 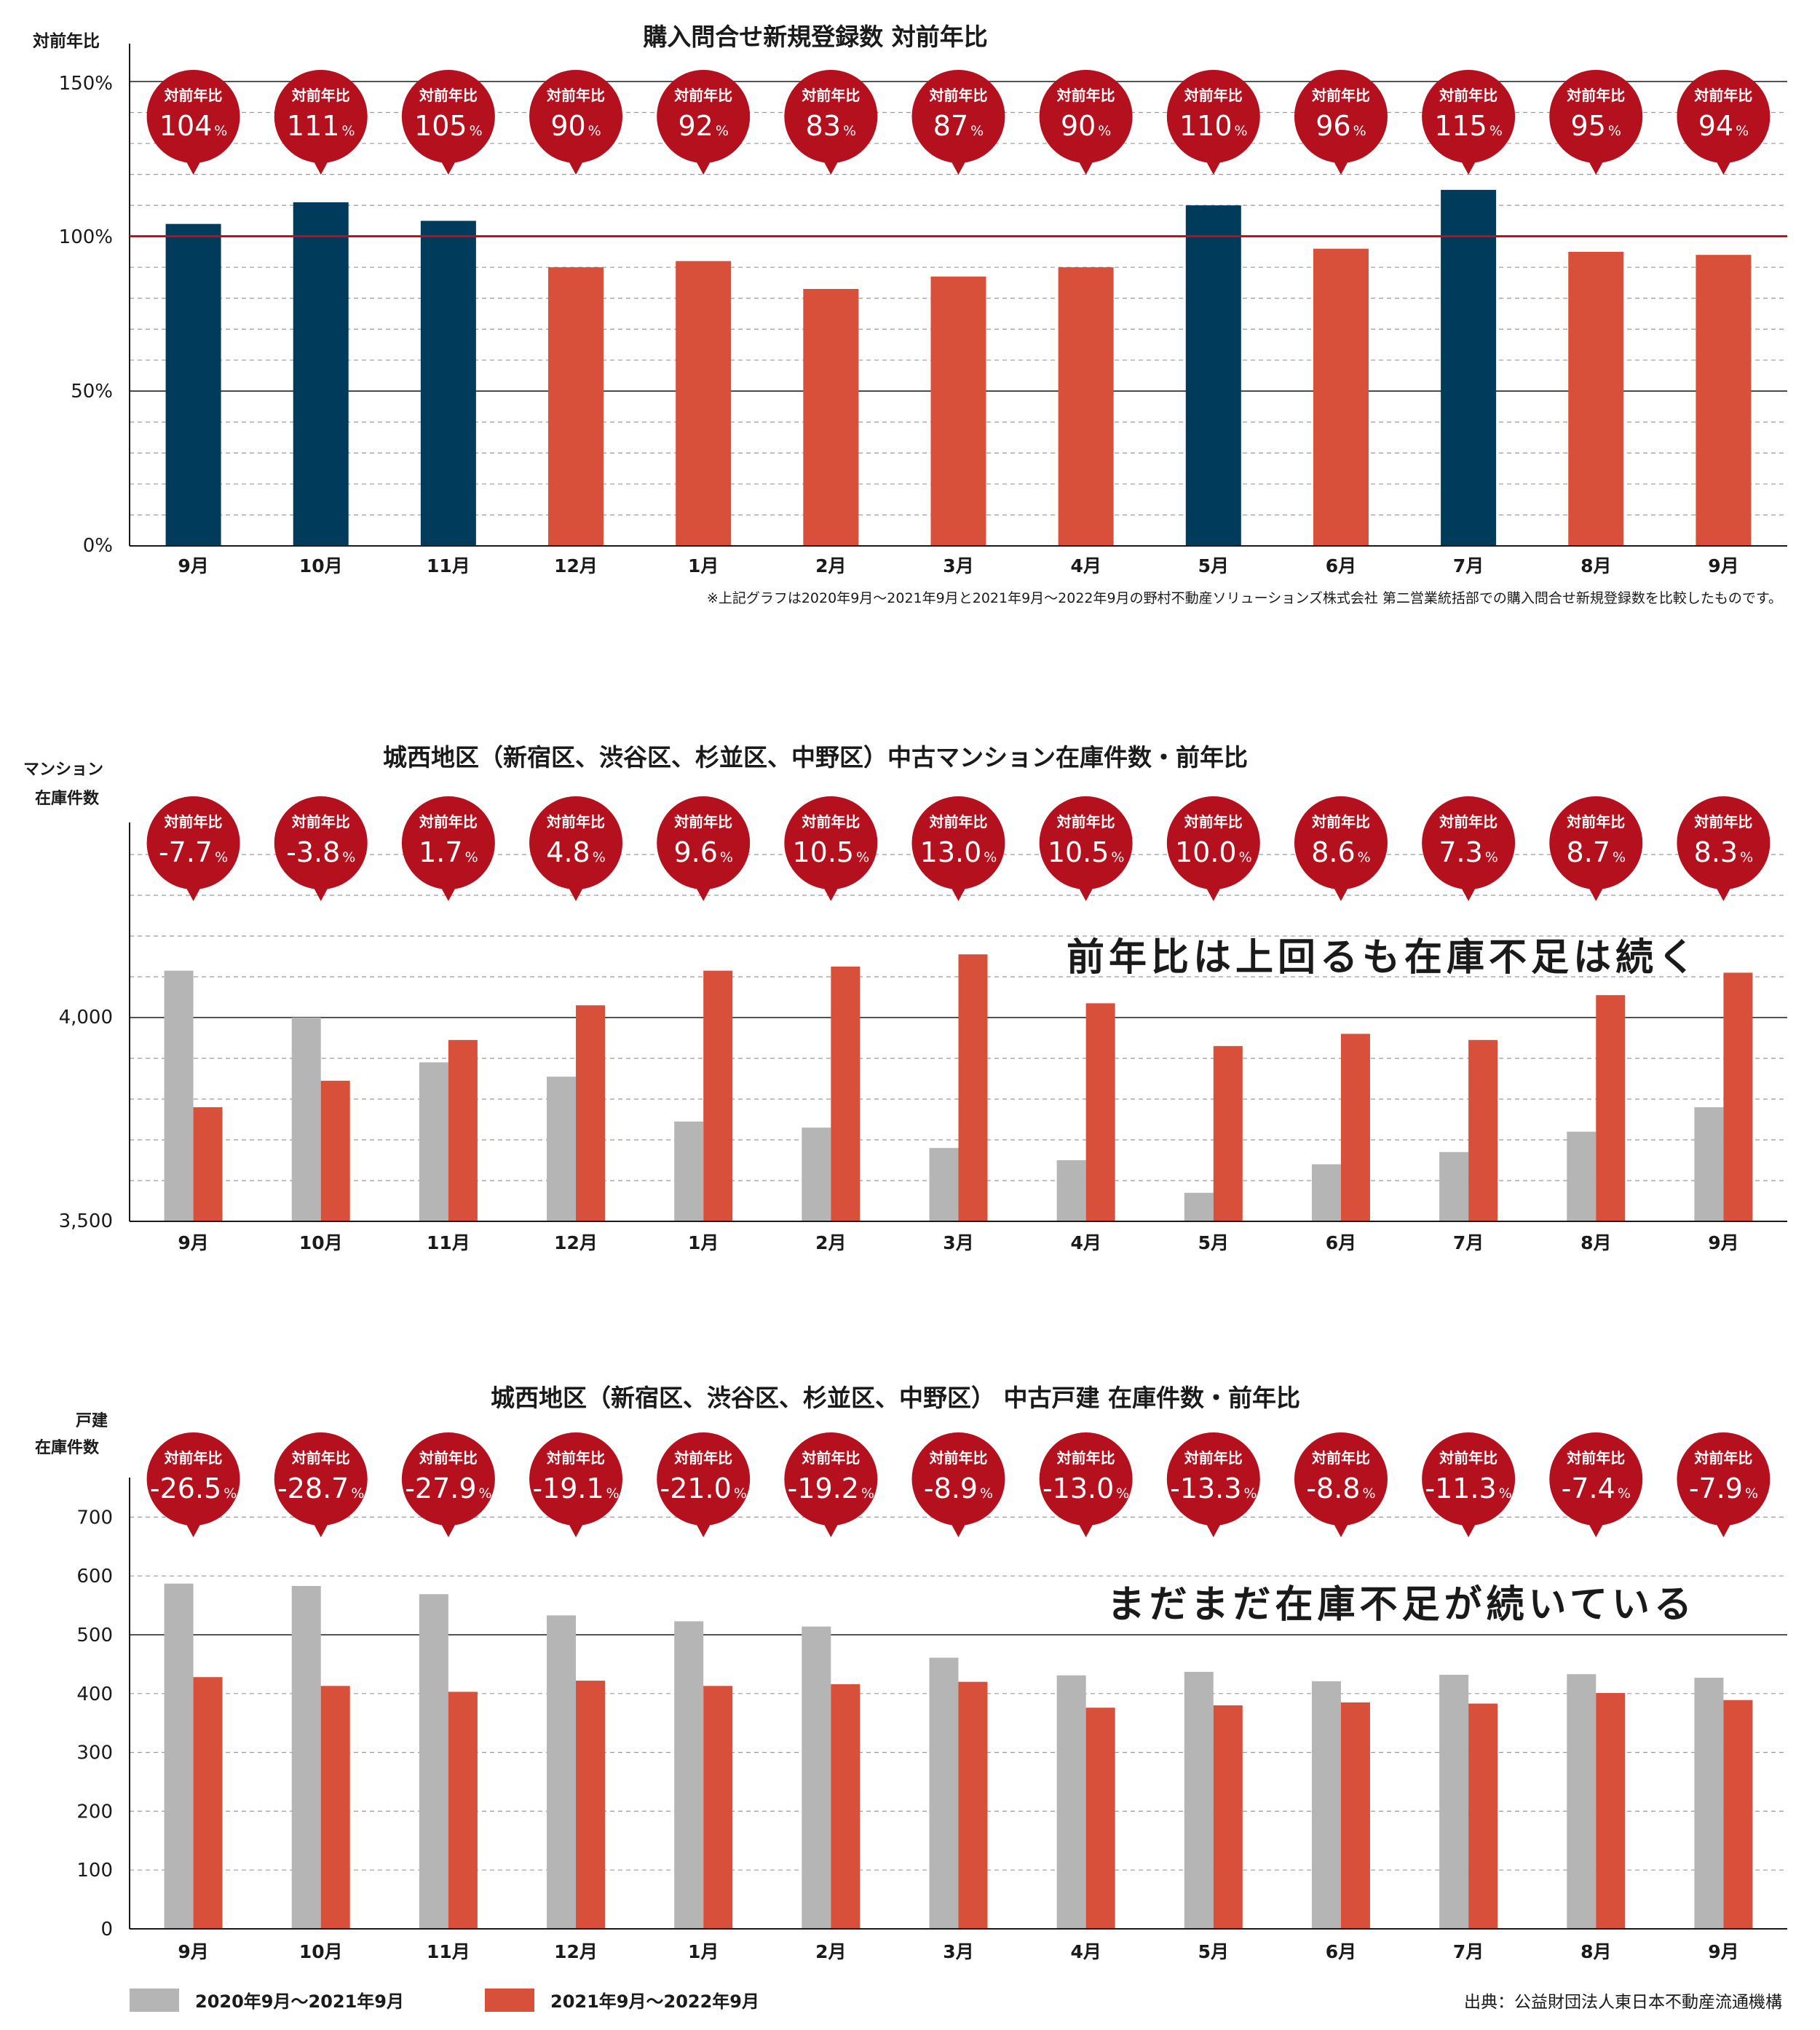 What do you see at coordinates (703, 1242) in the screenshot?
I see `month-label: 1月` at bounding box center [703, 1242].